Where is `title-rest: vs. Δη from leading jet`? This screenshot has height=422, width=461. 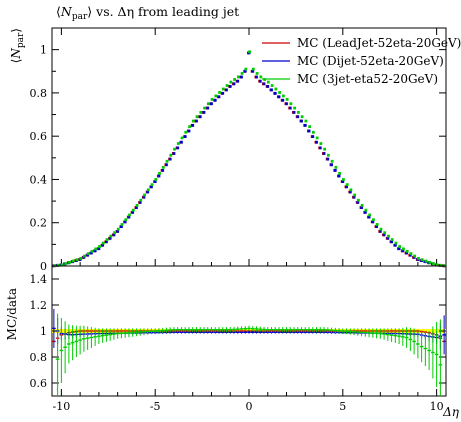 title-rest: vs. Δη from leading jet is located at coordinates (165, 11).